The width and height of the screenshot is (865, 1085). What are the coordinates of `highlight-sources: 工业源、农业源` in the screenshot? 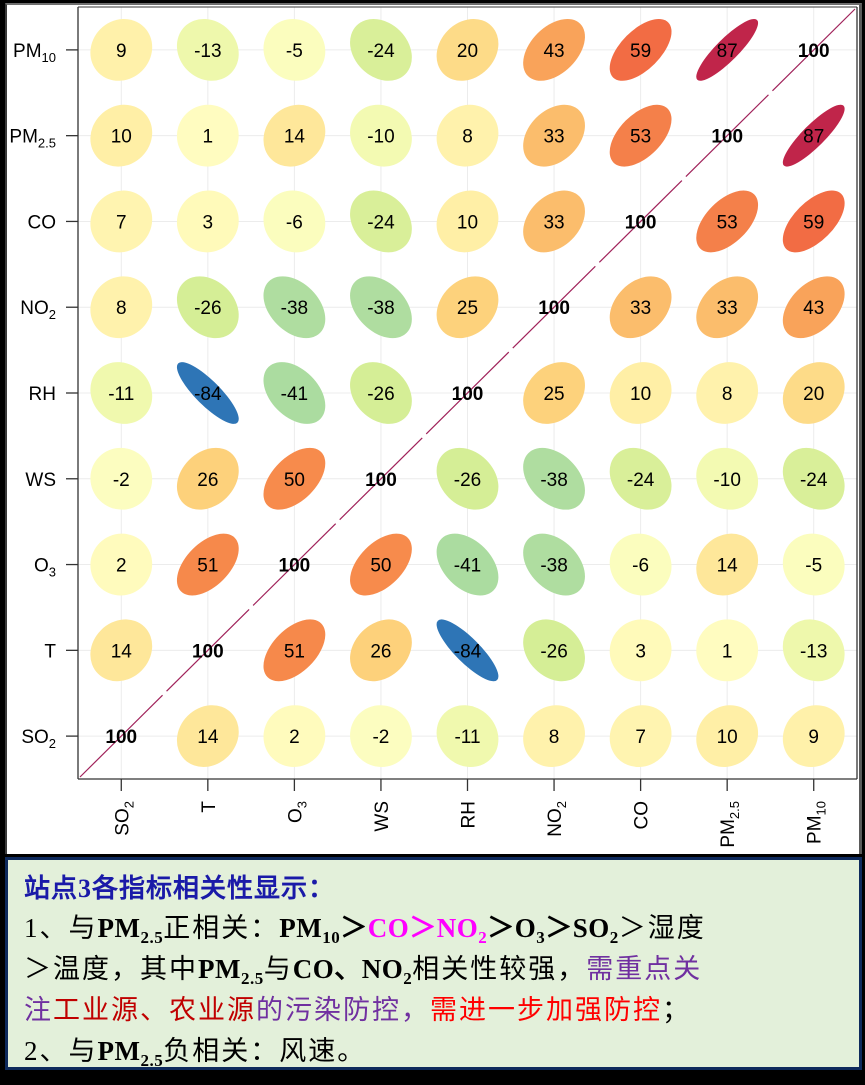 It's located at (154, 1010).